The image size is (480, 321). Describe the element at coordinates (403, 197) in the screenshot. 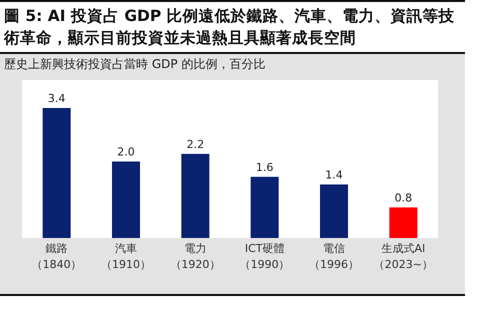

I see `data-label: 0.8` at that location.